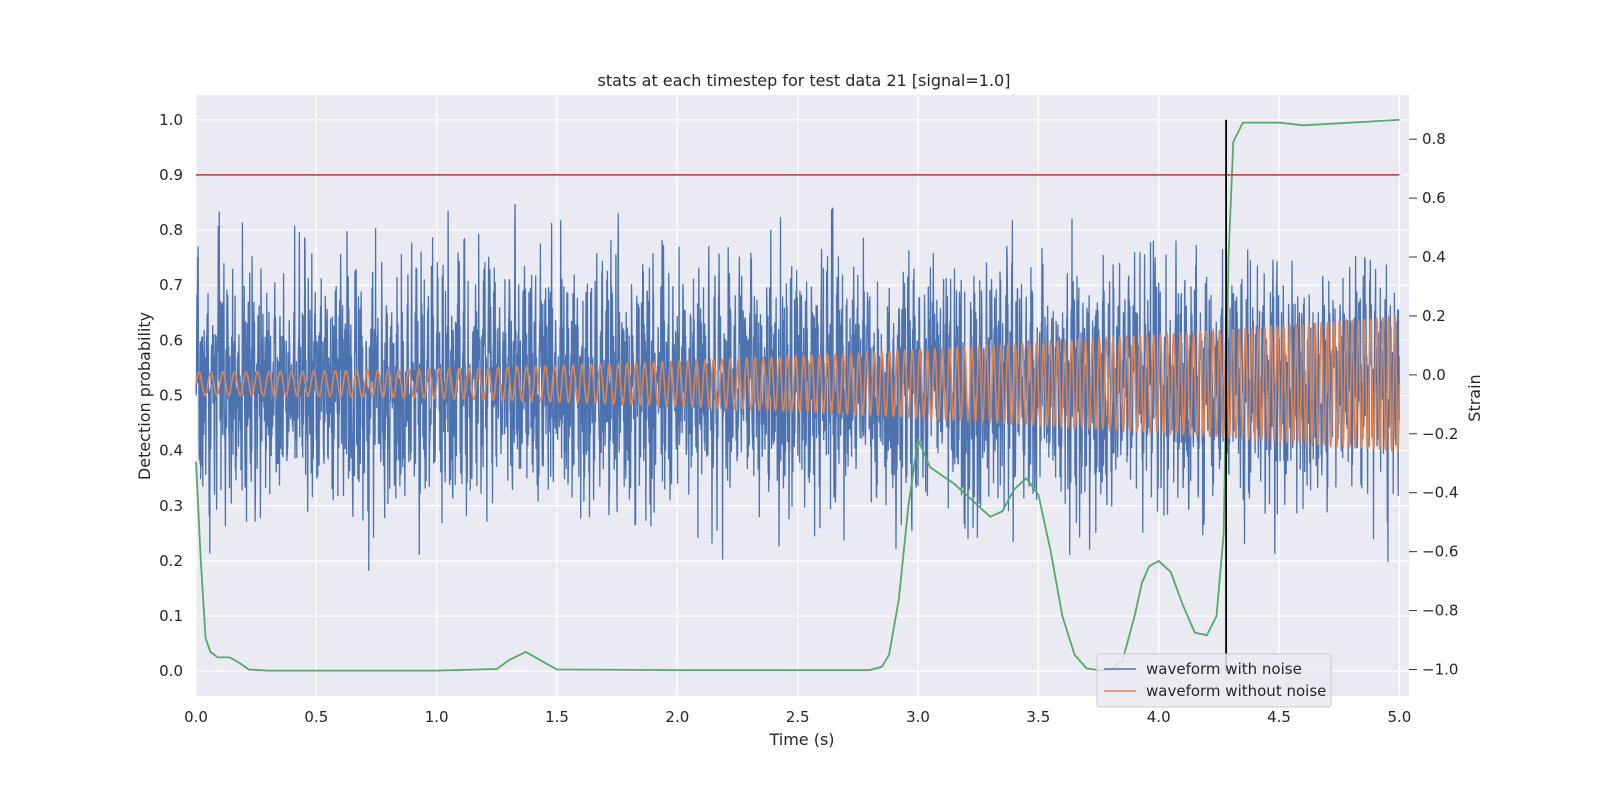  What do you see at coordinates (801, 739) in the screenshot?
I see `x-axis-label: Time (s)` at bounding box center [801, 739].